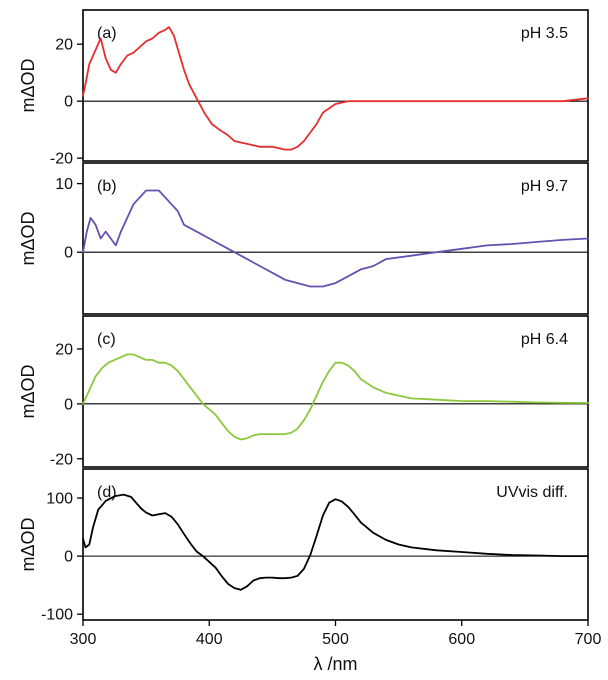 The width and height of the screenshot is (608, 680). What do you see at coordinates (64, 184) in the screenshot?
I see `y-tick-label: 10` at bounding box center [64, 184].